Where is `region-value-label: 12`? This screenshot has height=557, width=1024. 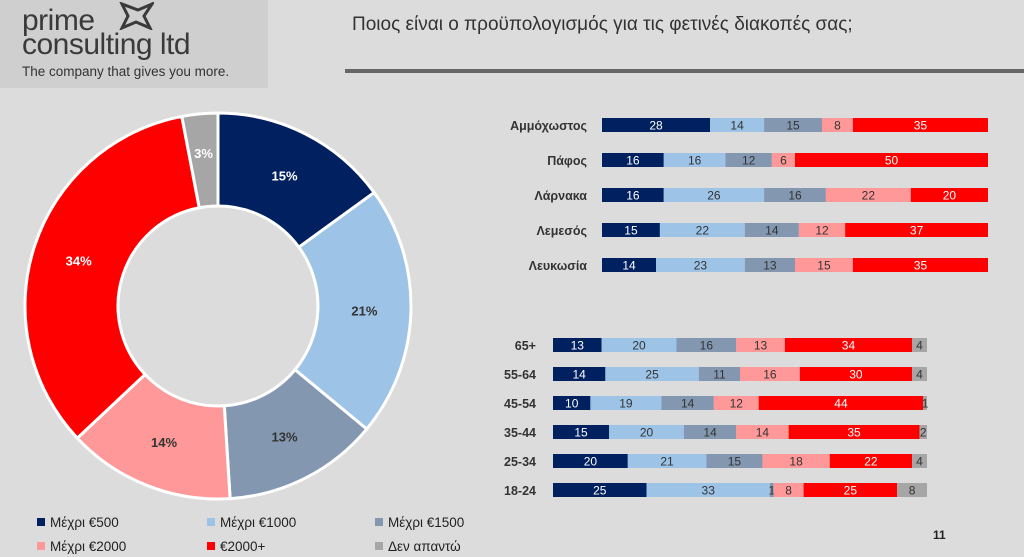
region-value-label: 12 is located at coordinates (749, 161).